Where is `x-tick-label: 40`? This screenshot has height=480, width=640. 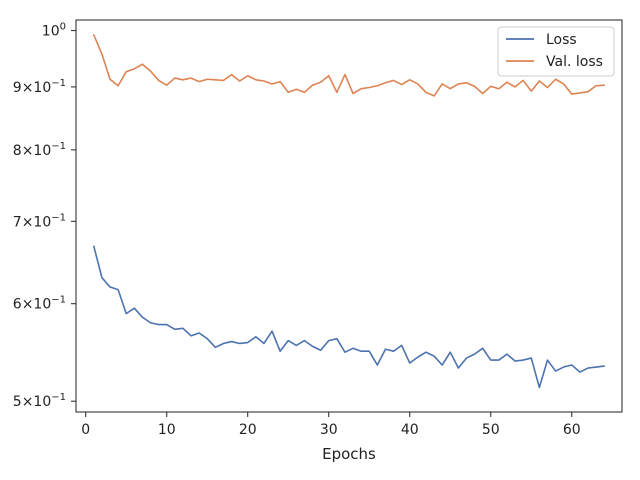
x-tick-label: 40 is located at coordinates (410, 430).